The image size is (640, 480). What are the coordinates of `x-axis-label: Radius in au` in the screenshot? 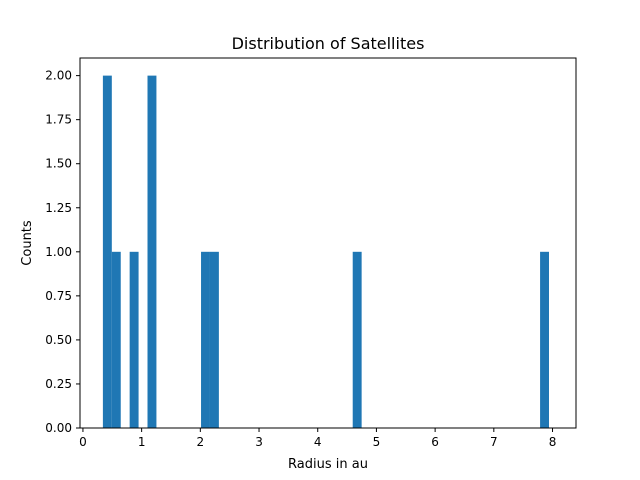 It's located at (328, 464).